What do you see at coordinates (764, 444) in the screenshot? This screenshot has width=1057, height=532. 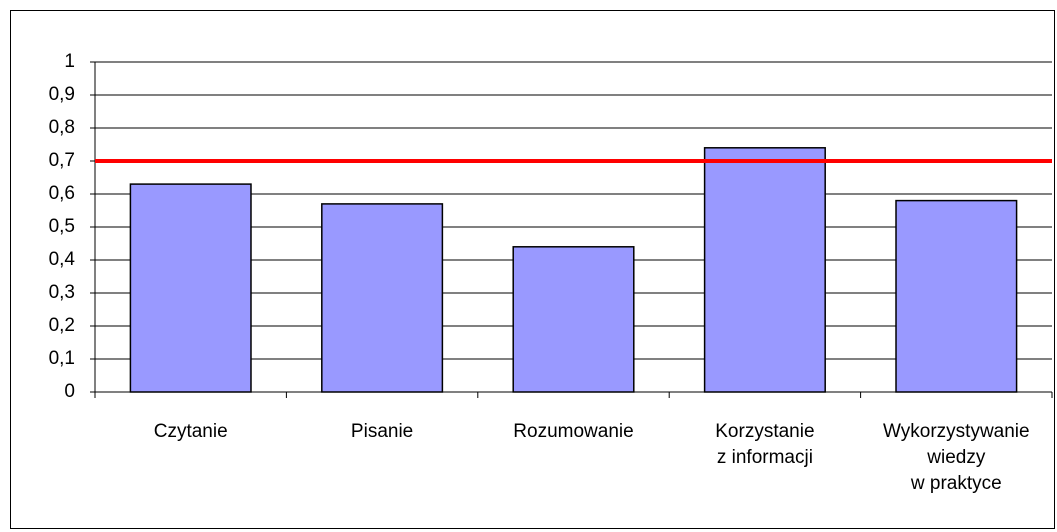 I see `x-tick-label: Korzystanie z informacji` at bounding box center [764, 444].